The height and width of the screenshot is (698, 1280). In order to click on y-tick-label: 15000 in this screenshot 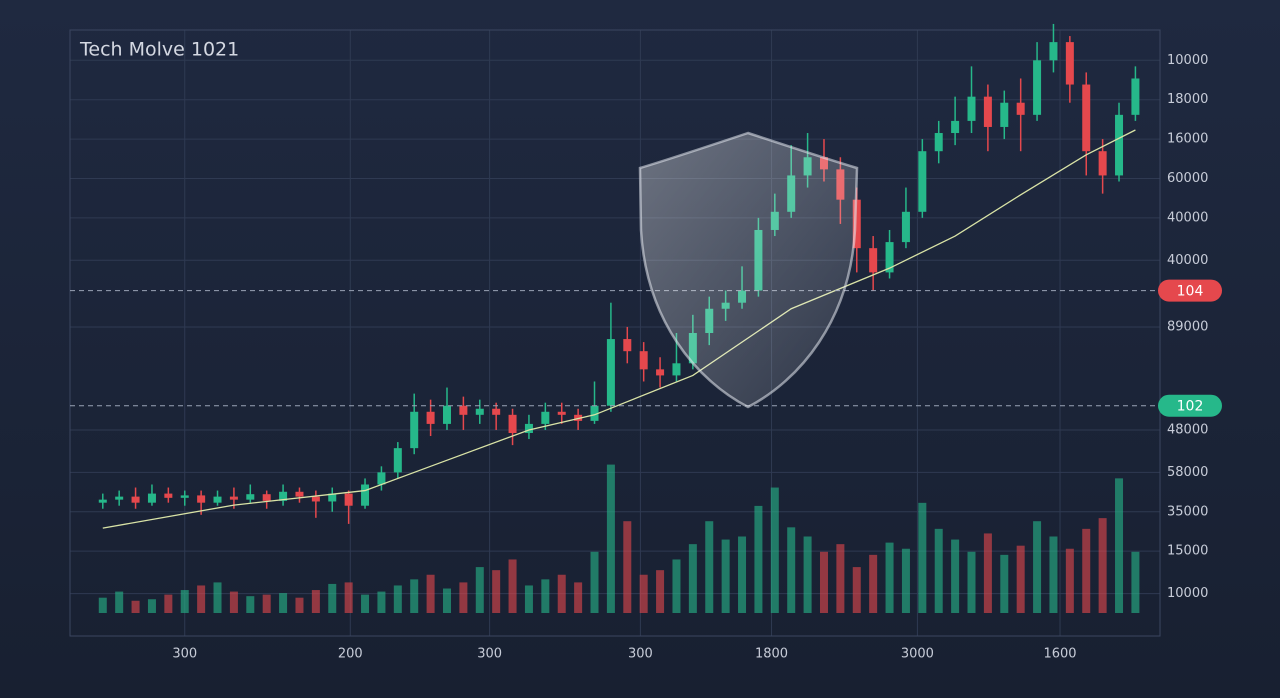, I will do `click(1187, 551)`.